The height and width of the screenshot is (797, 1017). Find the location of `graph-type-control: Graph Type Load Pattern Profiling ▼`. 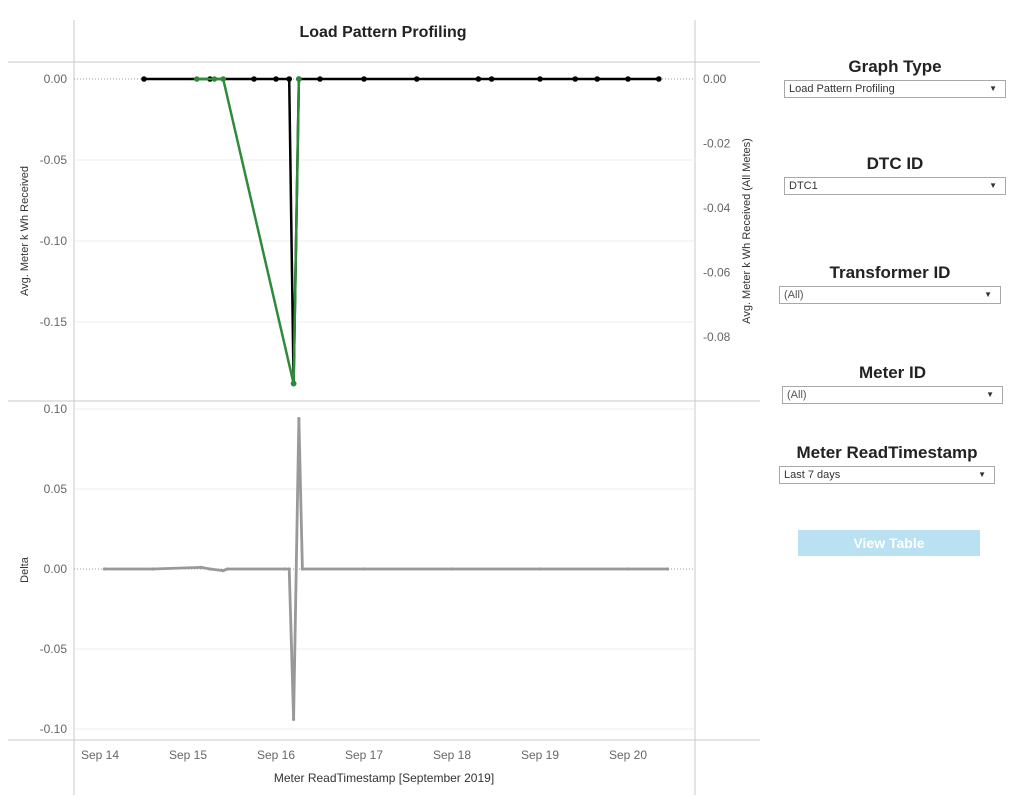

graph-type-control: Graph Type Load Pattern Profiling ▼ is located at coordinates (895, 77).